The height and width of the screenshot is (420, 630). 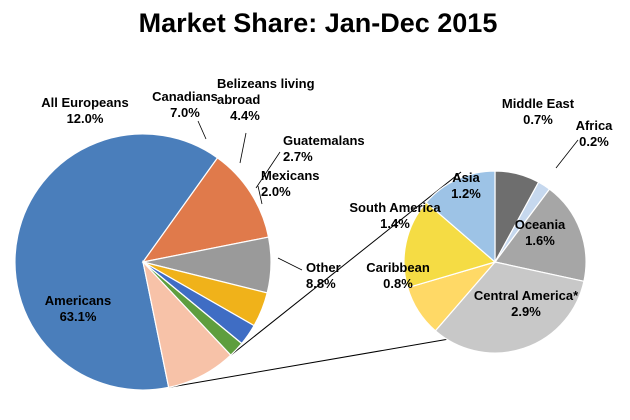 I want to click on secondary-value-middle-east: 0.7%, so click(x=538, y=119).